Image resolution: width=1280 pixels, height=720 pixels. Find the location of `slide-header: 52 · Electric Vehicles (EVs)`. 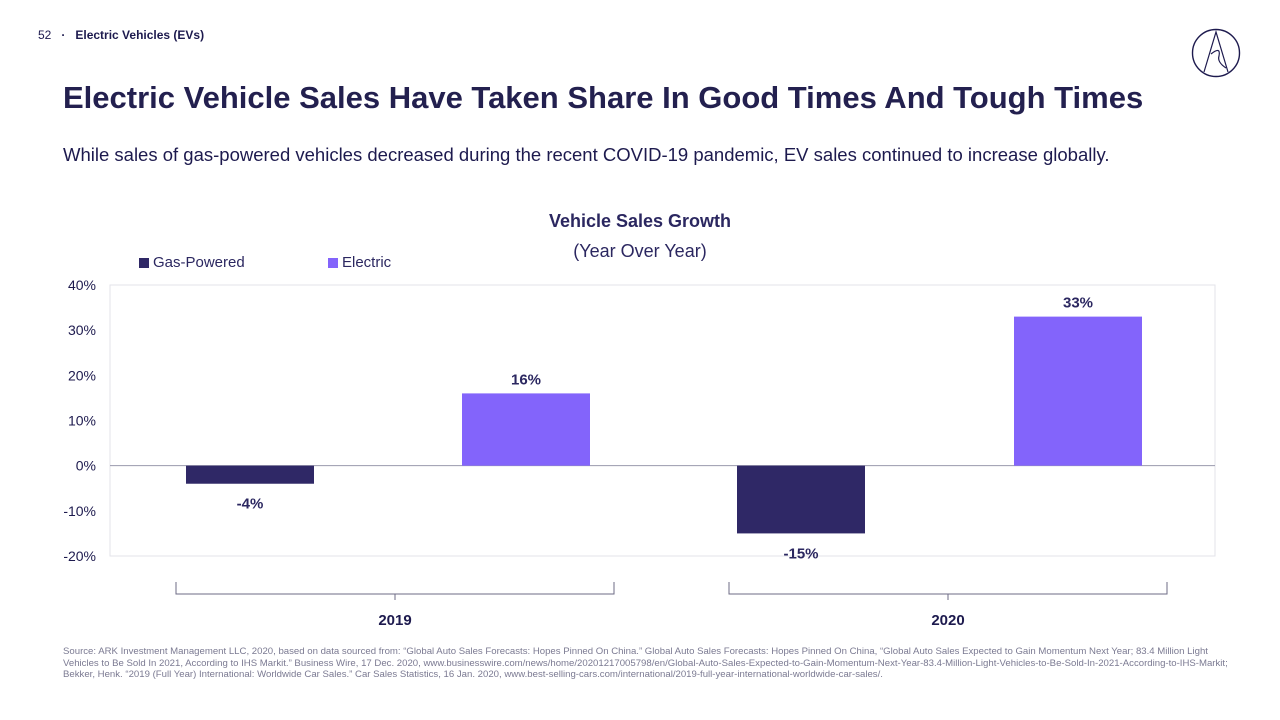

slide-header: 52 · Electric Vehicles (EVs) is located at coordinates (121, 35).